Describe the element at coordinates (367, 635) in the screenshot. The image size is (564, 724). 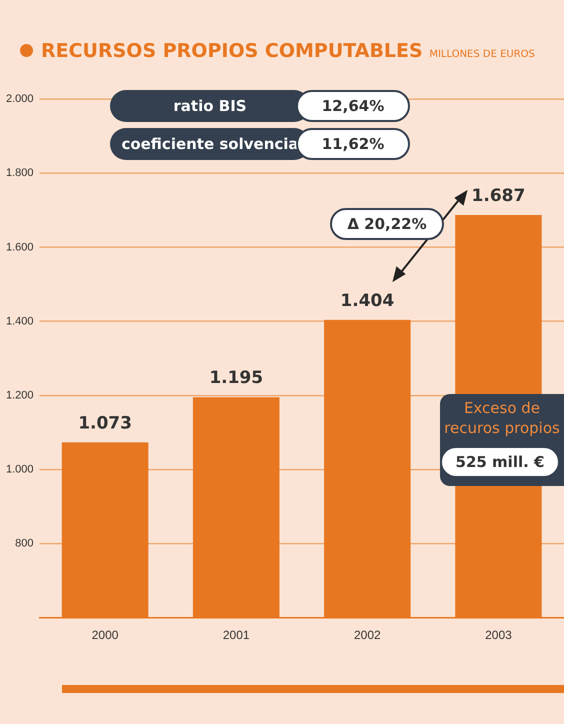
I see `x-tick-label: 2002` at that location.